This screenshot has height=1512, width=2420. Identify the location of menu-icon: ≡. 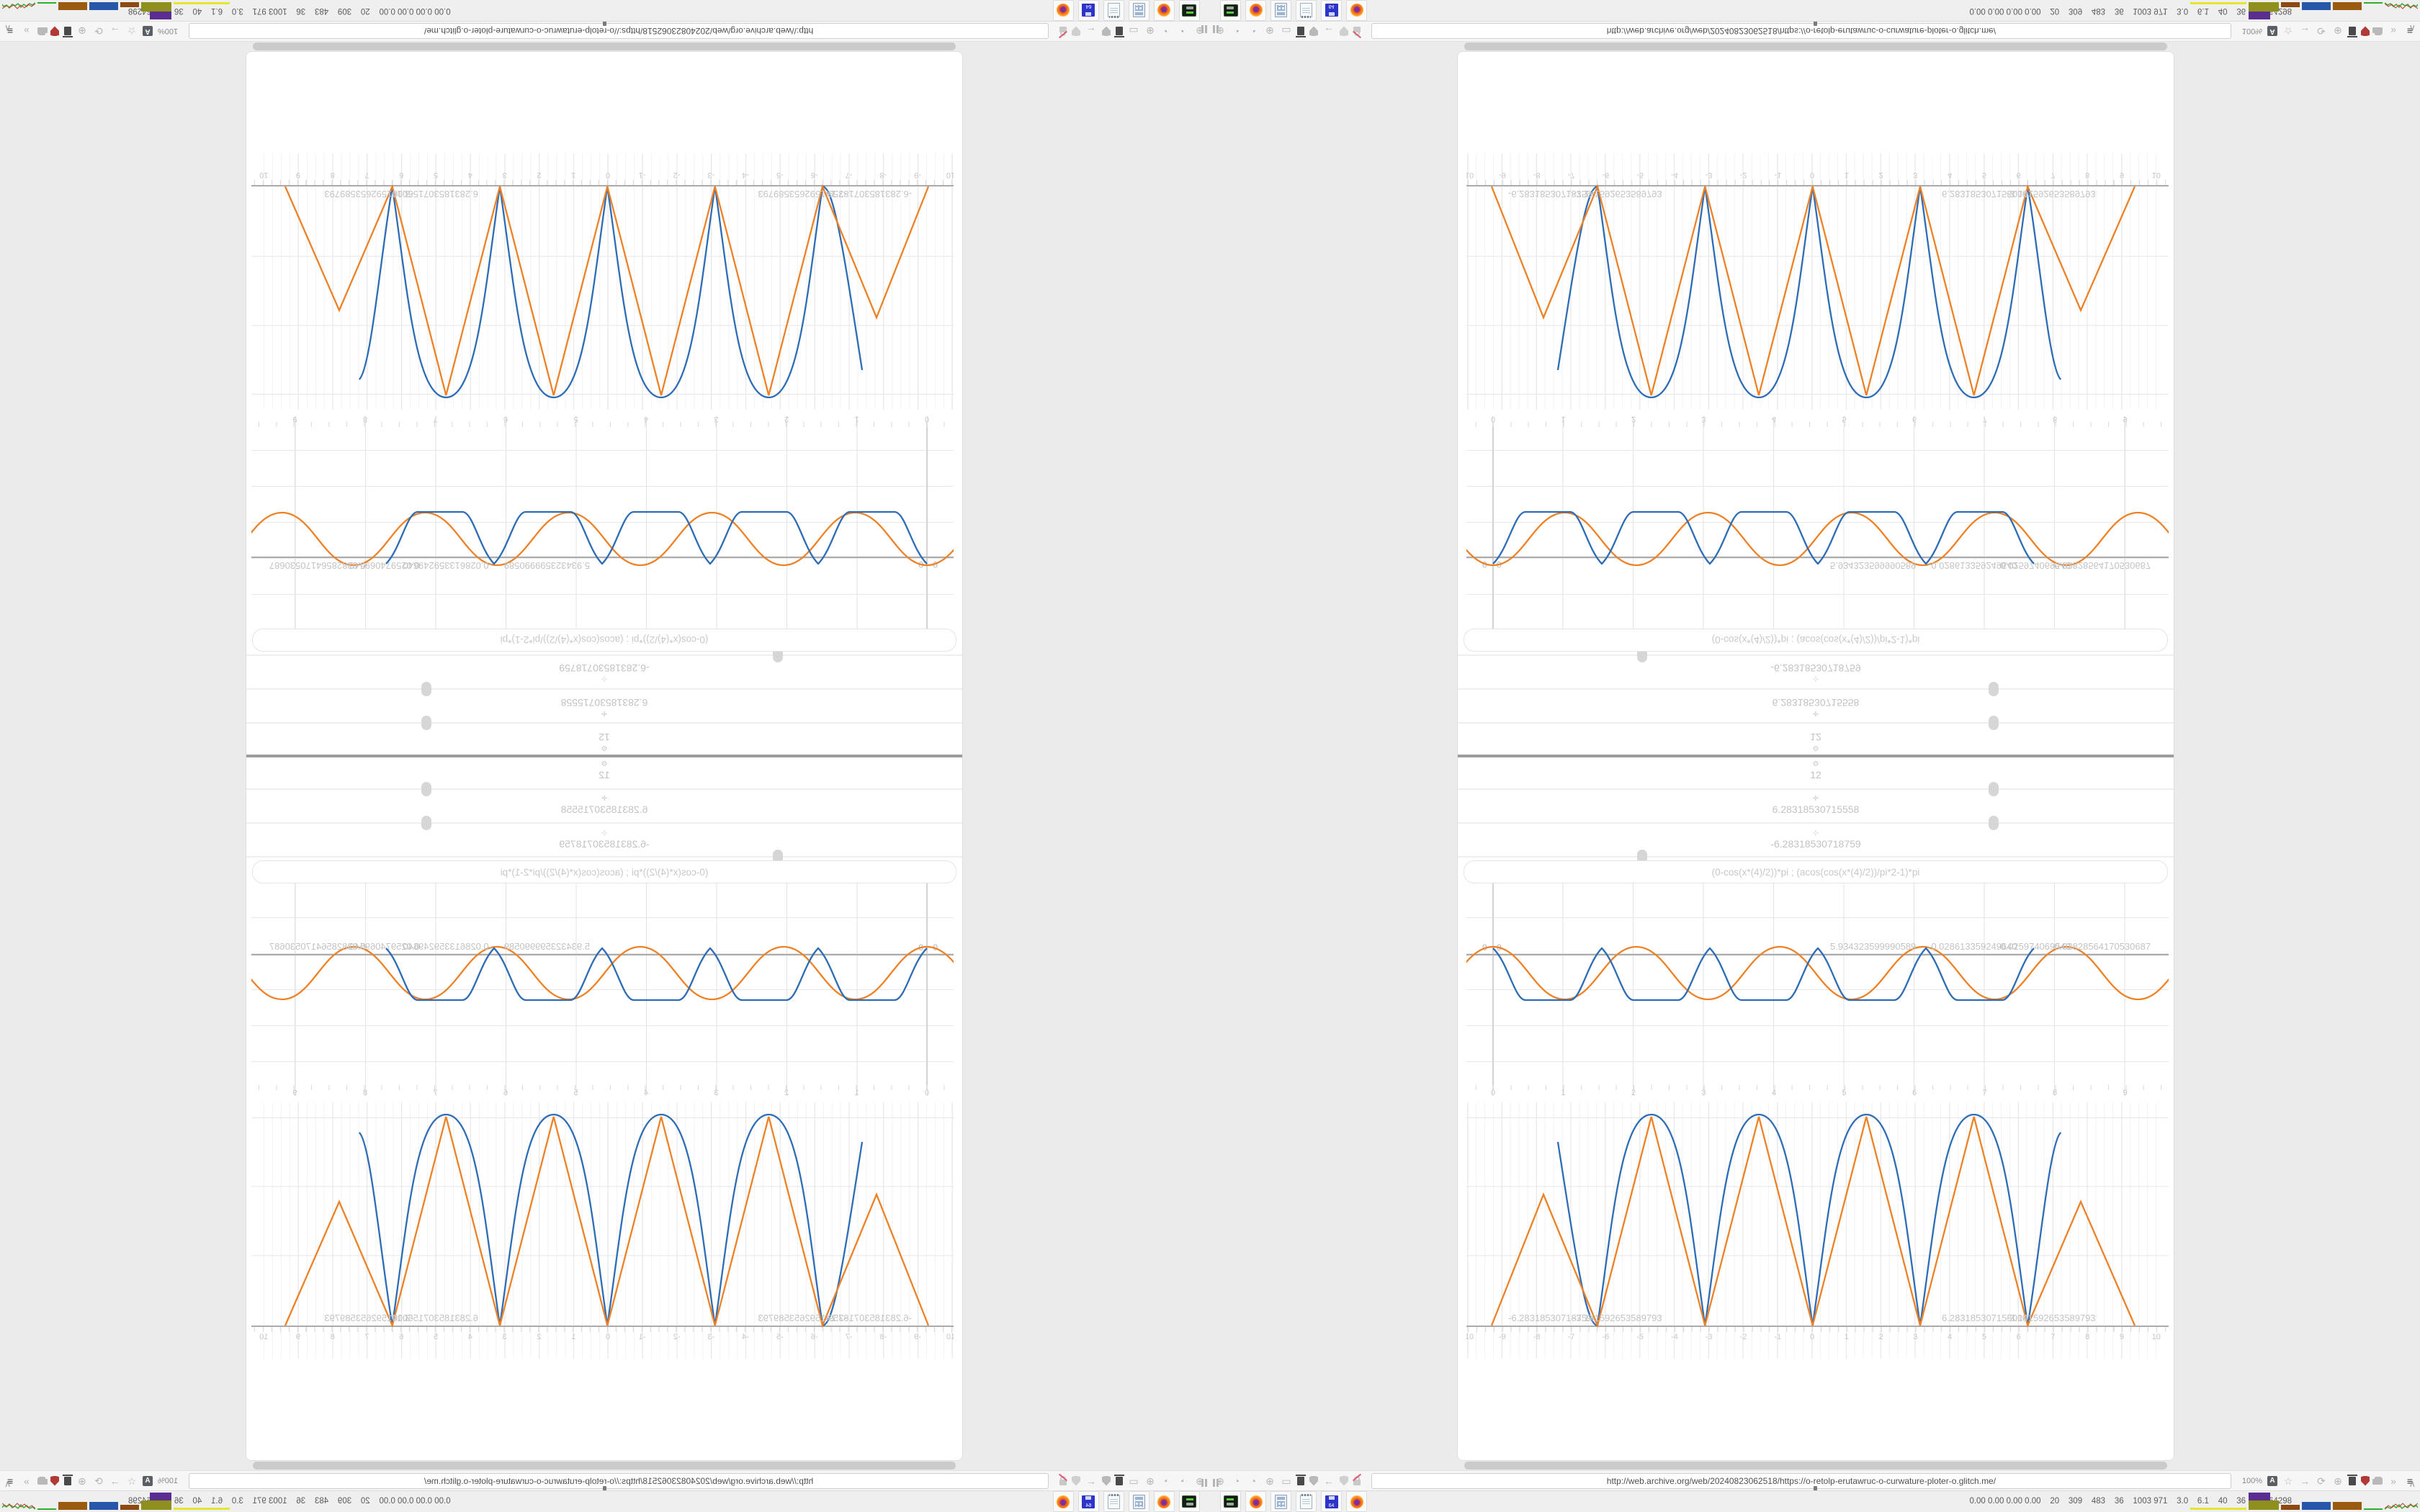
(2410, 1481).